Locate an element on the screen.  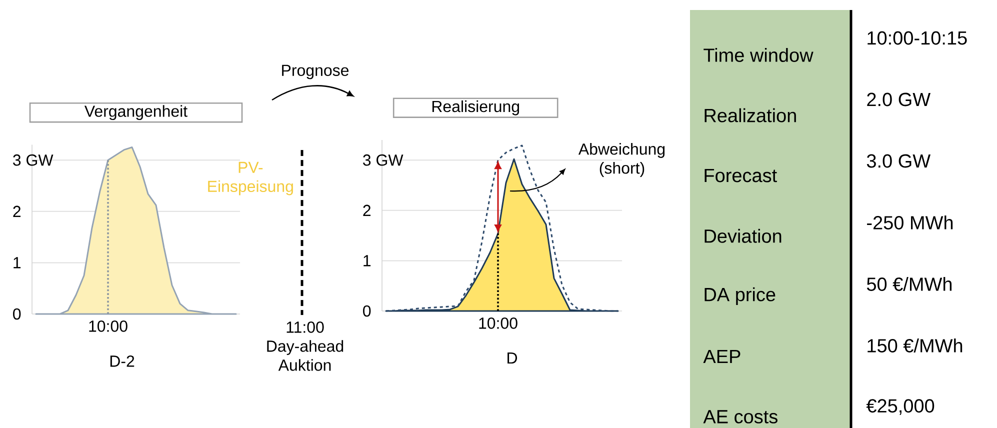
chart-title: Realisierung is located at coordinates (476, 108).